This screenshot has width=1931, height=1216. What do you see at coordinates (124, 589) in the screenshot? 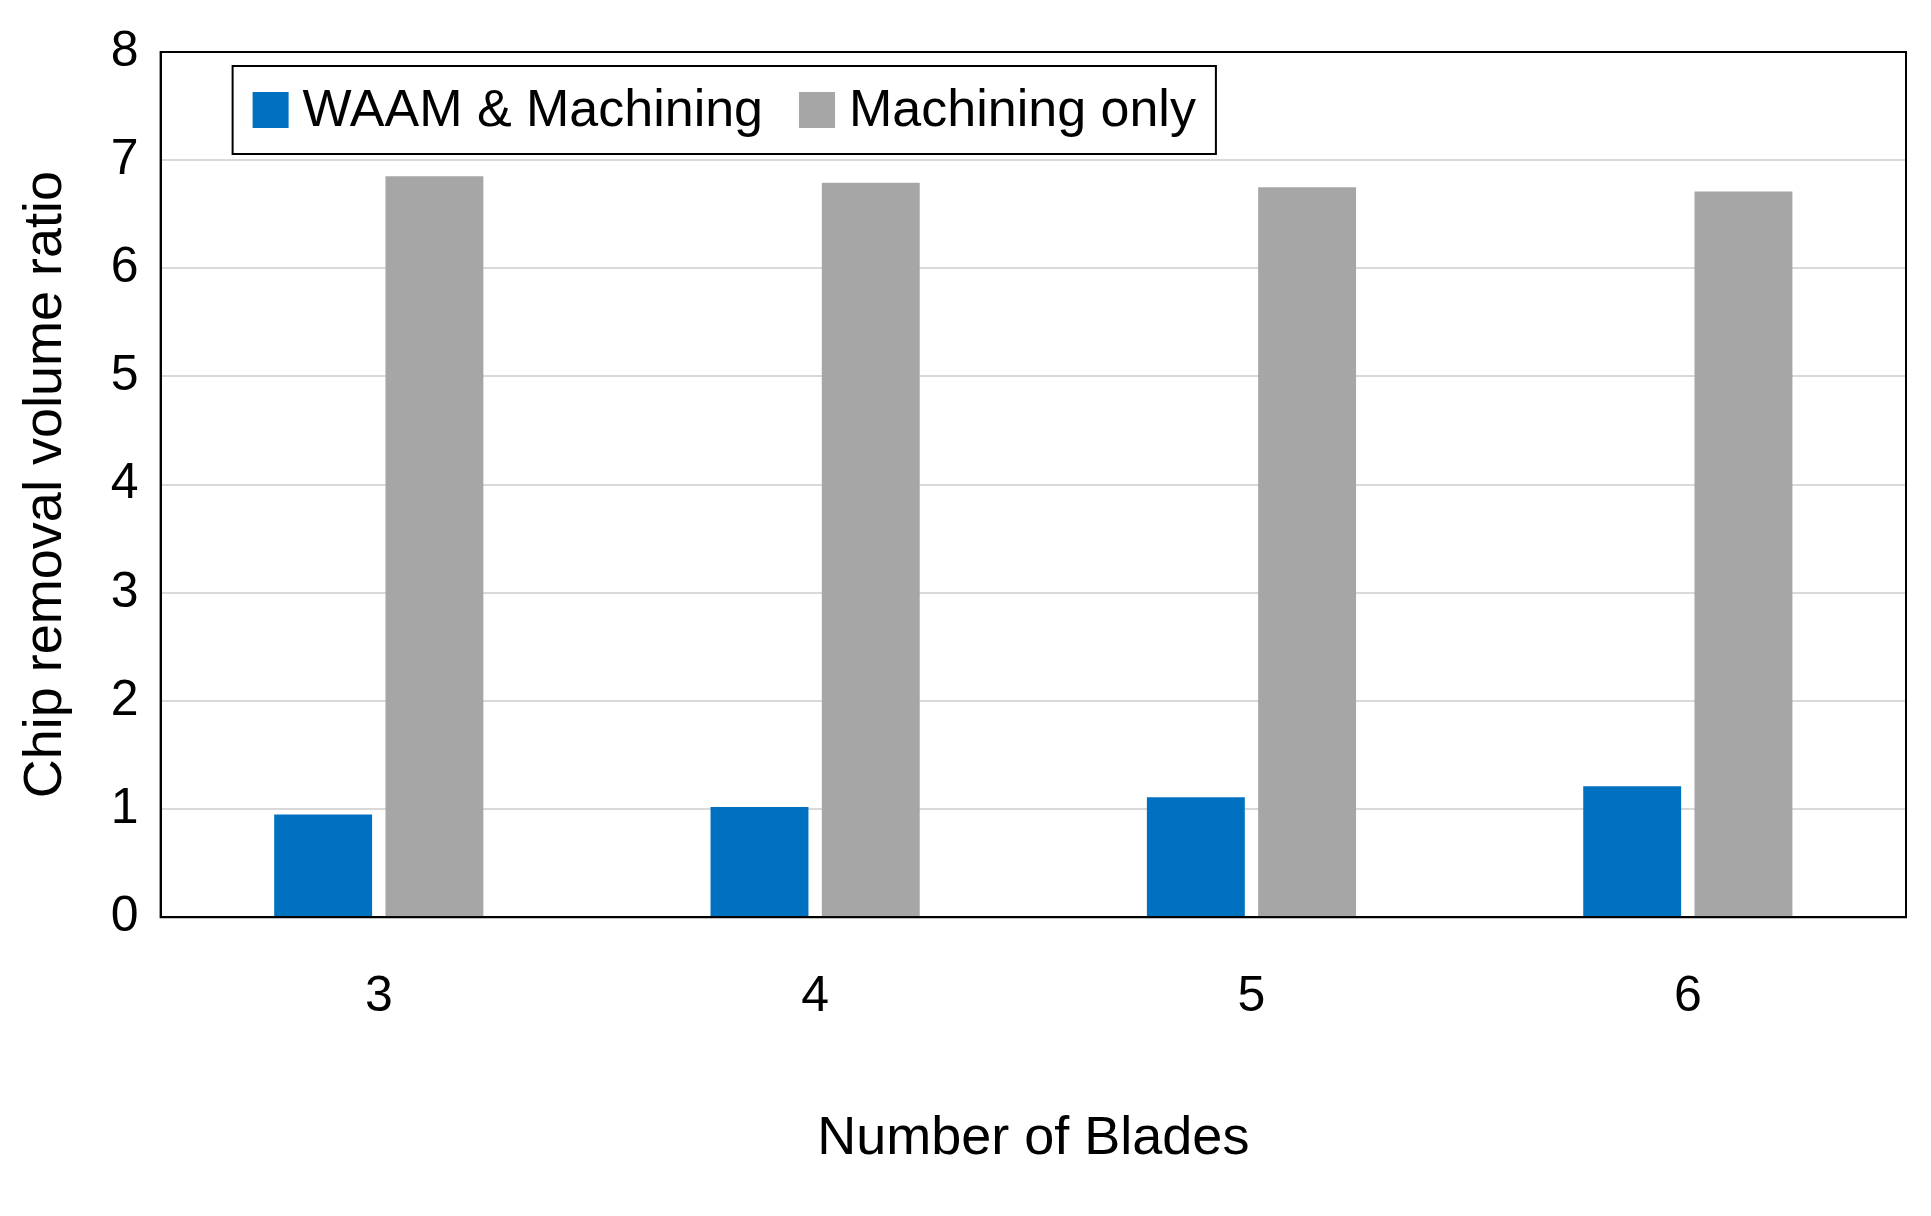
I see `y-tick-label: 3` at bounding box center [124, 589].